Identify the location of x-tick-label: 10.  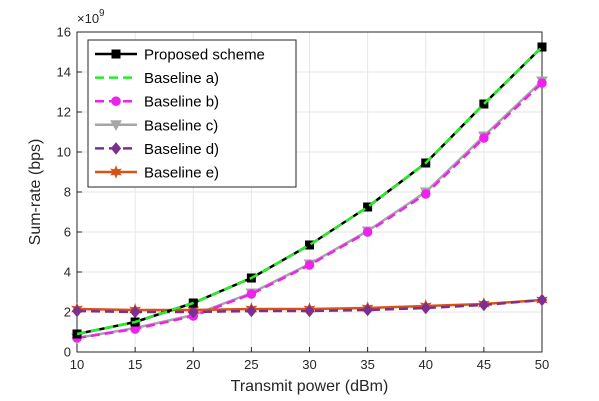
(77, 364).